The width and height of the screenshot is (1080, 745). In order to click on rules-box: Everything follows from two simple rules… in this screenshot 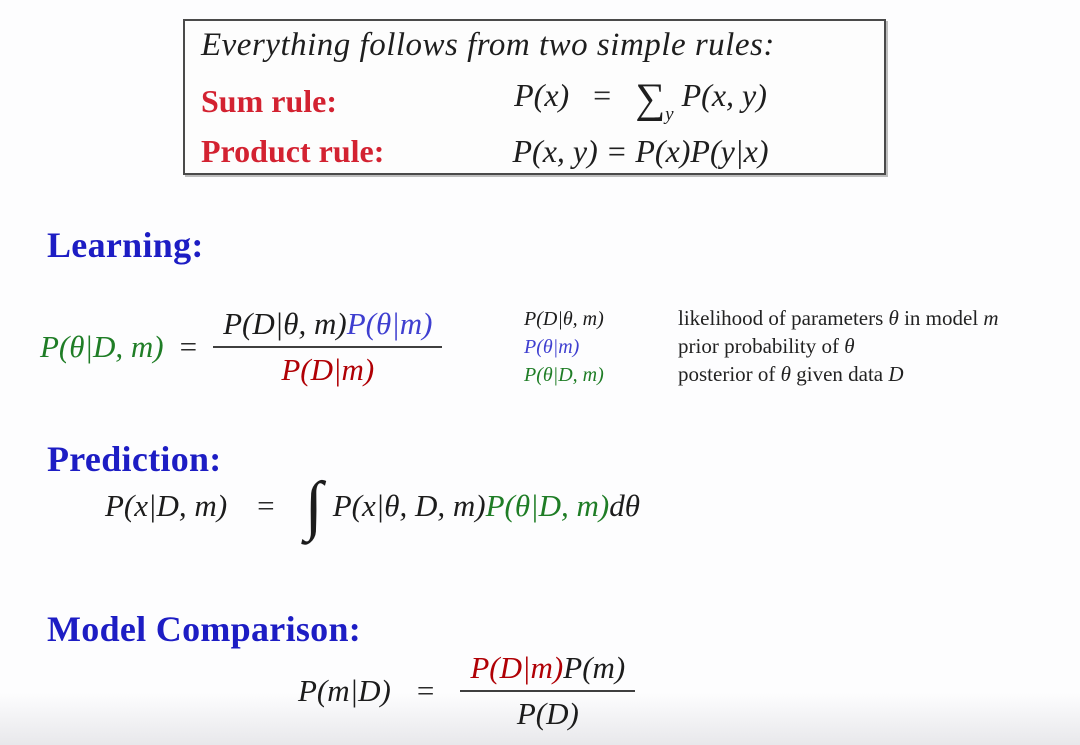, I will do `click(534, 97)`.